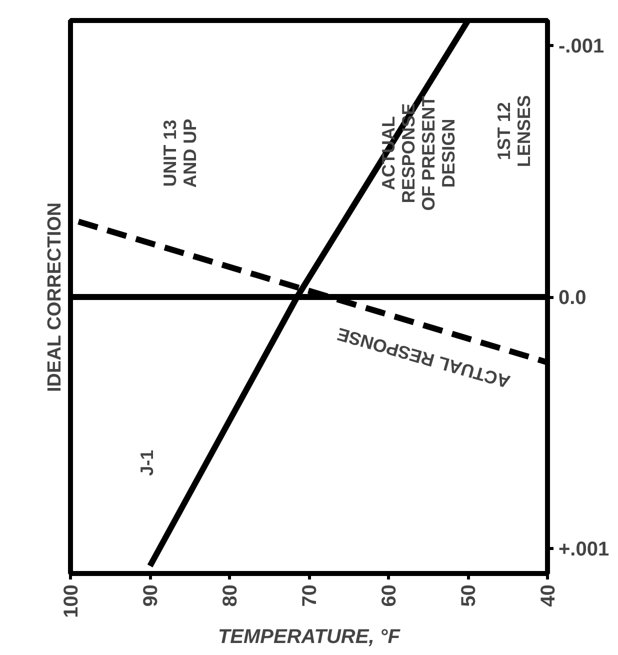 The image size is (618, 655). Describe the element at coordinates (581, 47) in the screenshot. I see `y-tick-label: -.001` at that location.